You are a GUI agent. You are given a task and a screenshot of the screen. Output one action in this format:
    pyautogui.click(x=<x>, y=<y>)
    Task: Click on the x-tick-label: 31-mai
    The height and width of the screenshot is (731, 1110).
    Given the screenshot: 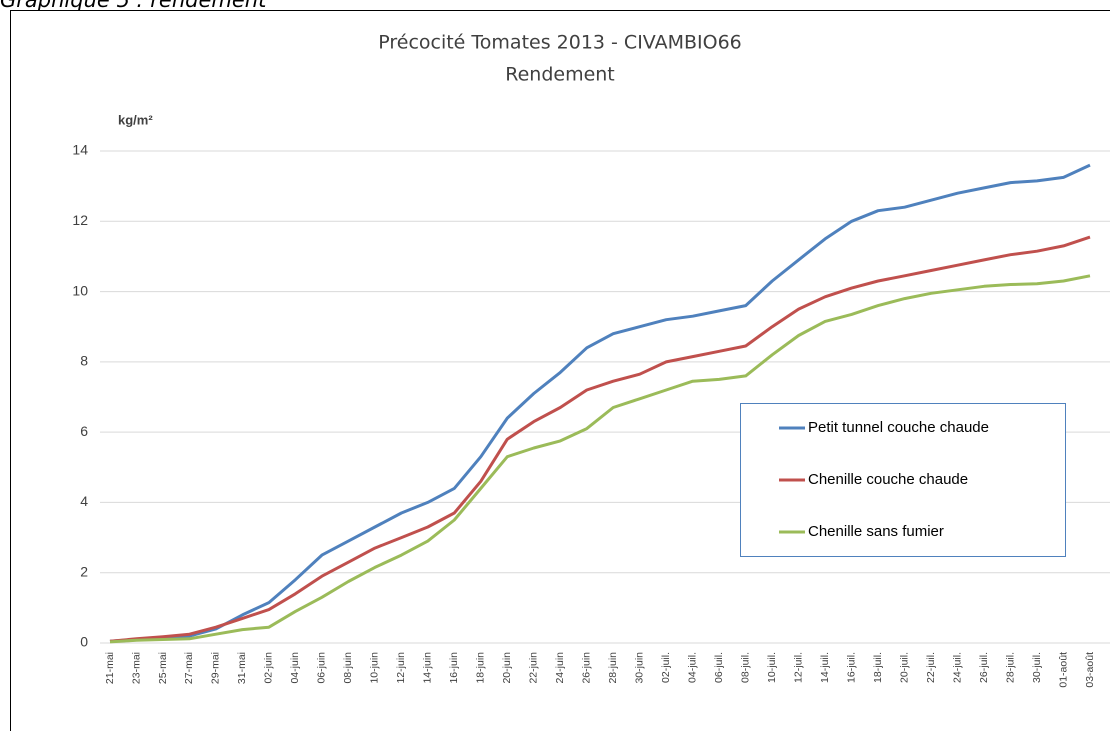 What is the action you would take?
    pyautogui.click(x=242, y=668)
    